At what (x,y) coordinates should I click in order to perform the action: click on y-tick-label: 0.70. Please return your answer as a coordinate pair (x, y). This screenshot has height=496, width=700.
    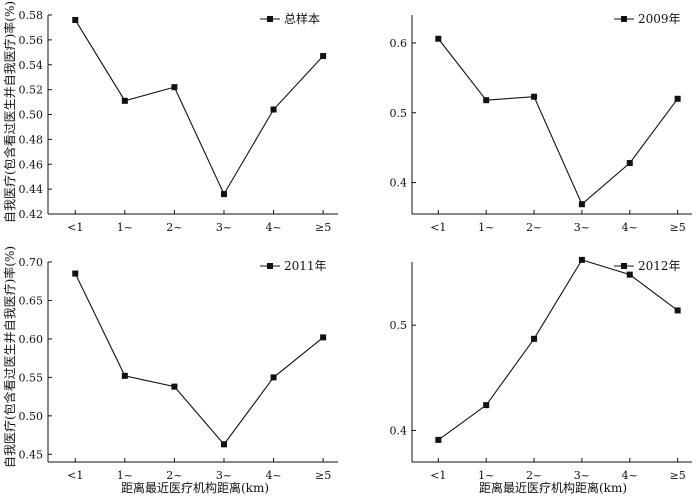
    Looking at the image, I should click on (31, 262).